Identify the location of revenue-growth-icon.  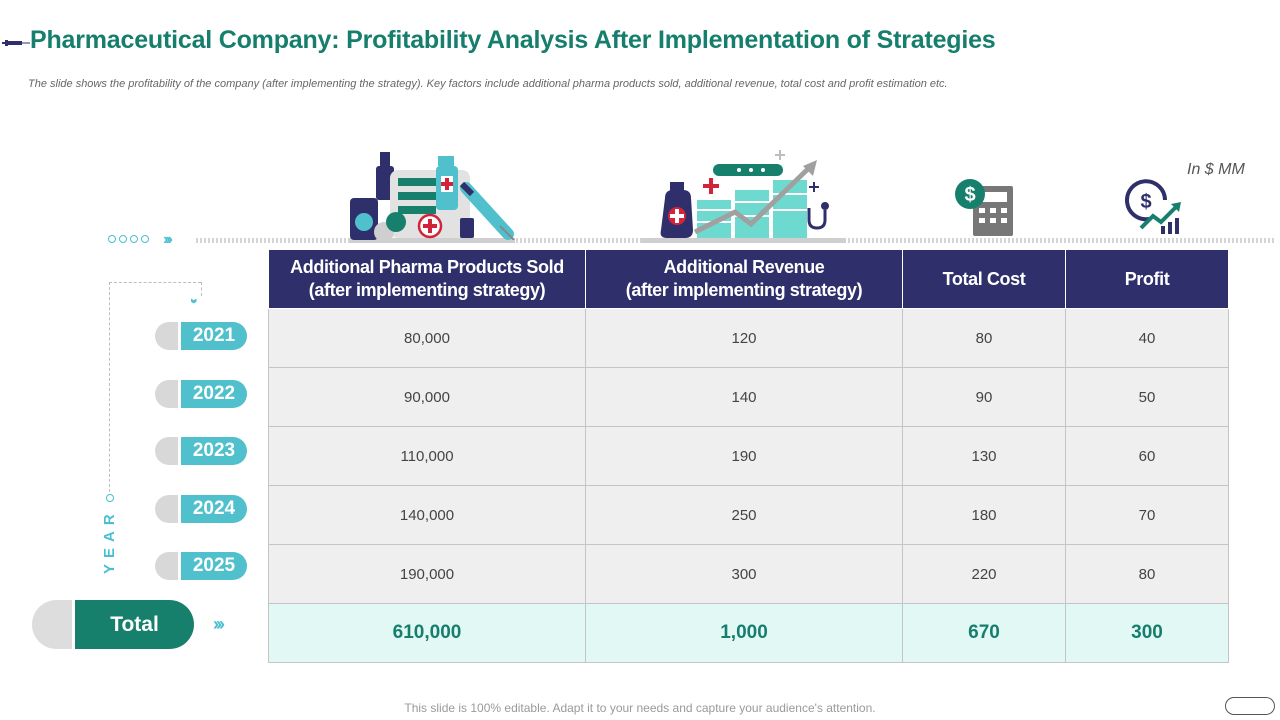
(744, 194).